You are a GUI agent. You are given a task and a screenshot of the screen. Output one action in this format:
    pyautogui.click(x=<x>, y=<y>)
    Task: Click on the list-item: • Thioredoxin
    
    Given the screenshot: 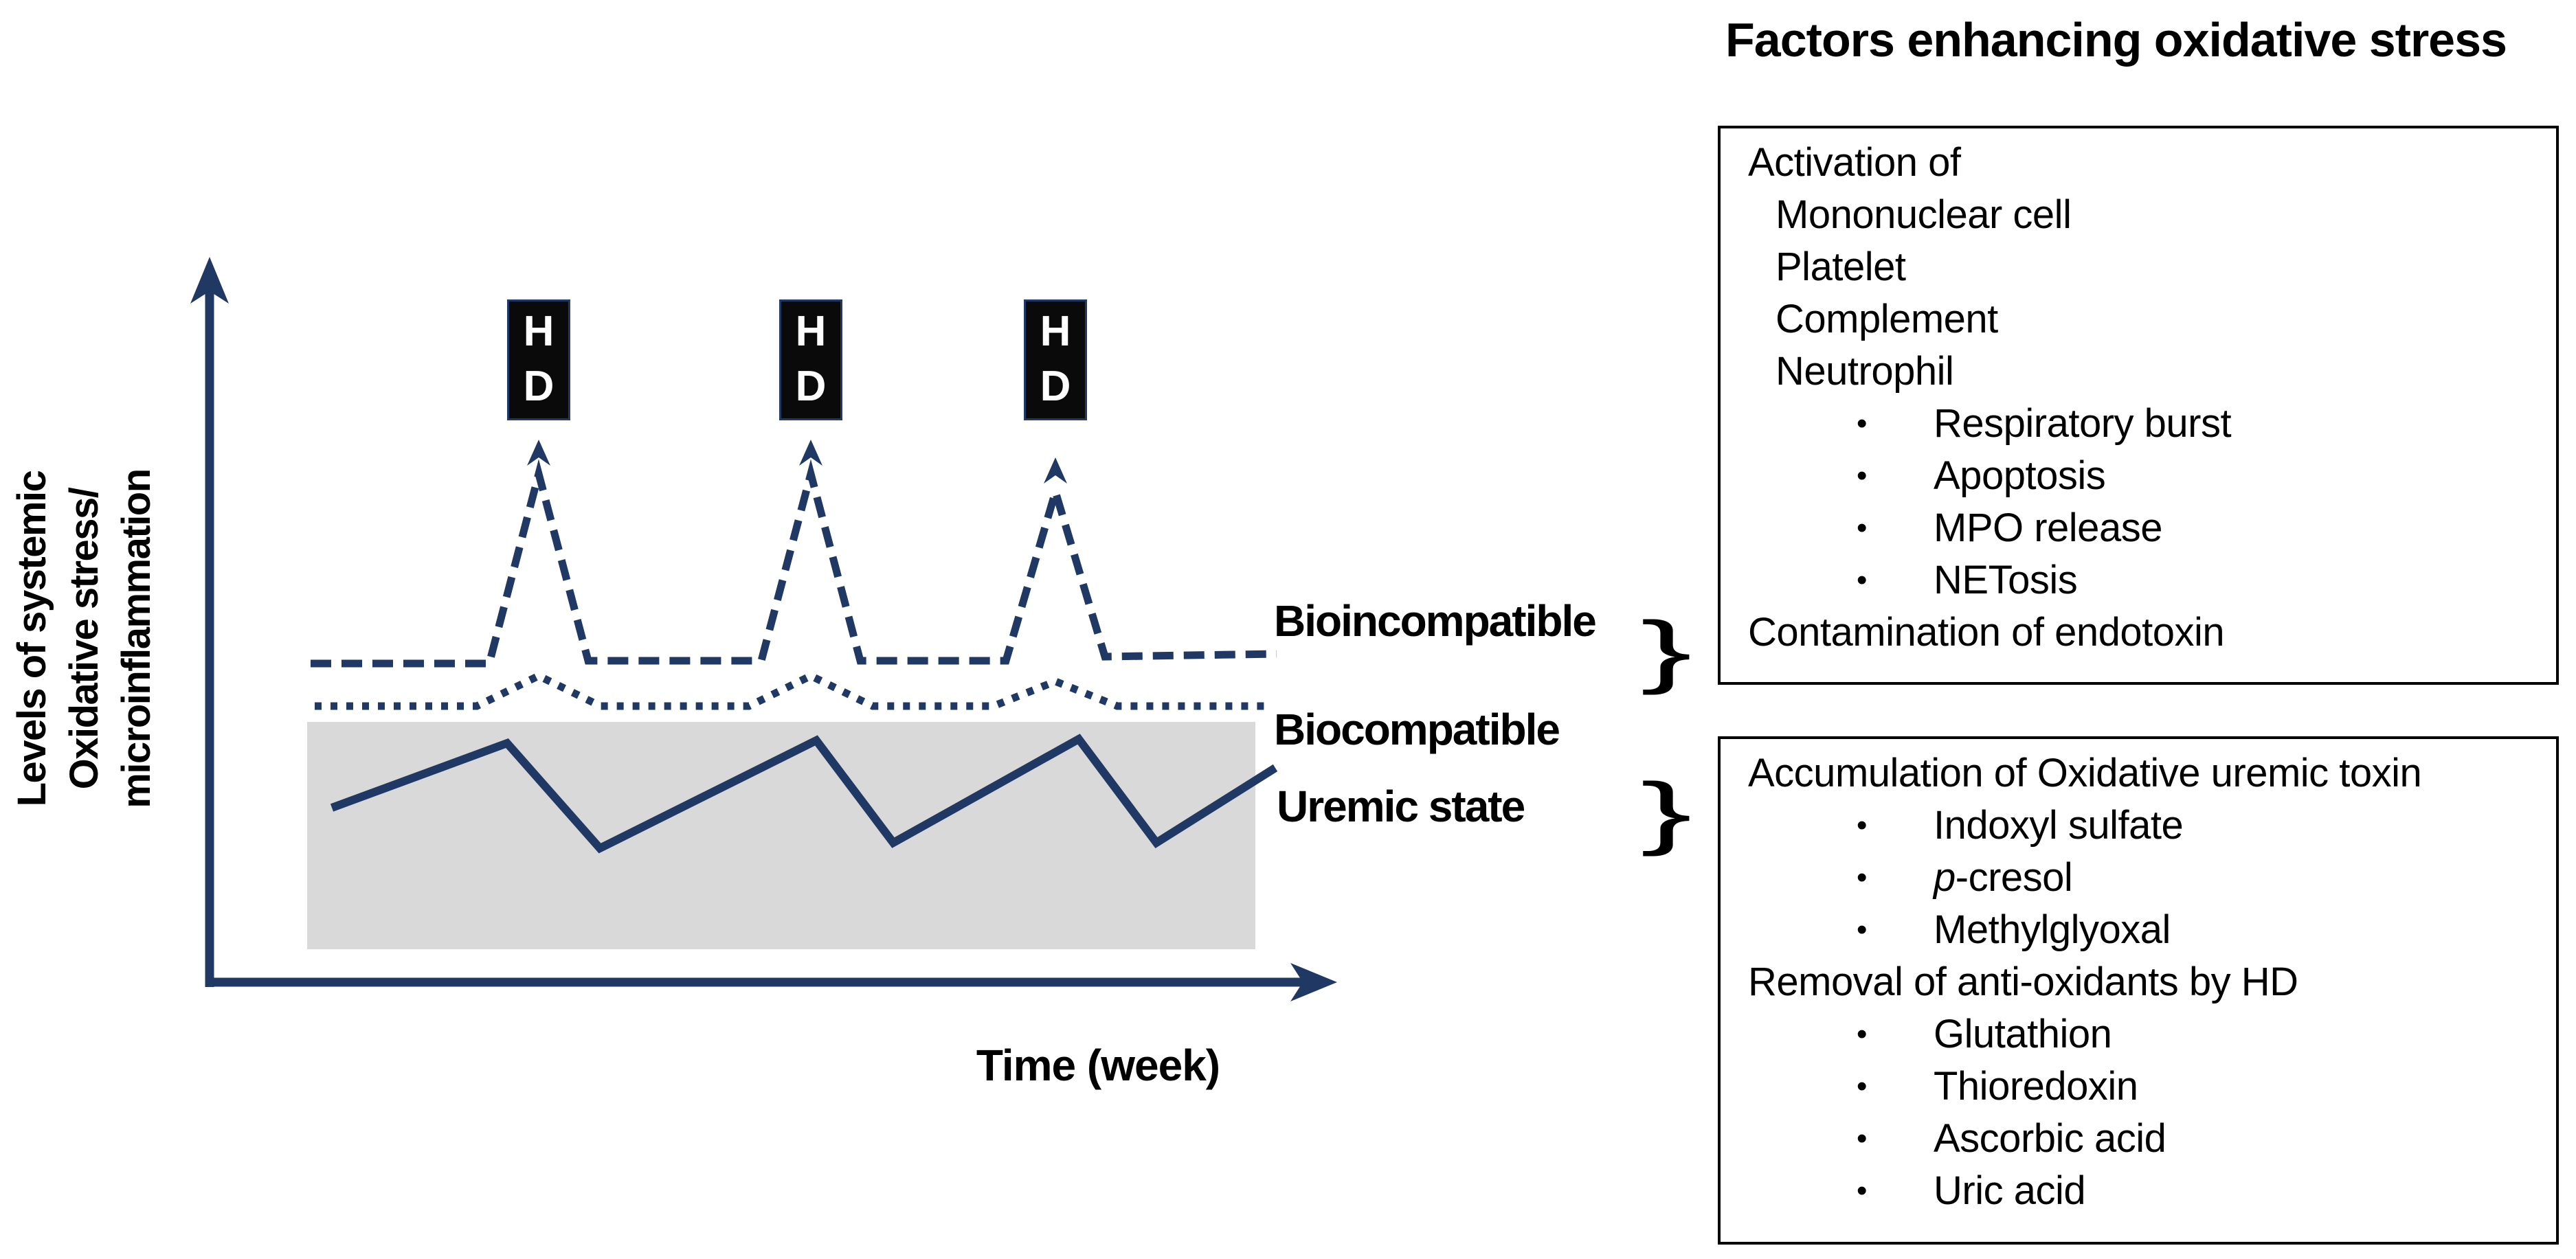 What is the action you would take?
    pyautogui.click(x=2138, y=1086)
    